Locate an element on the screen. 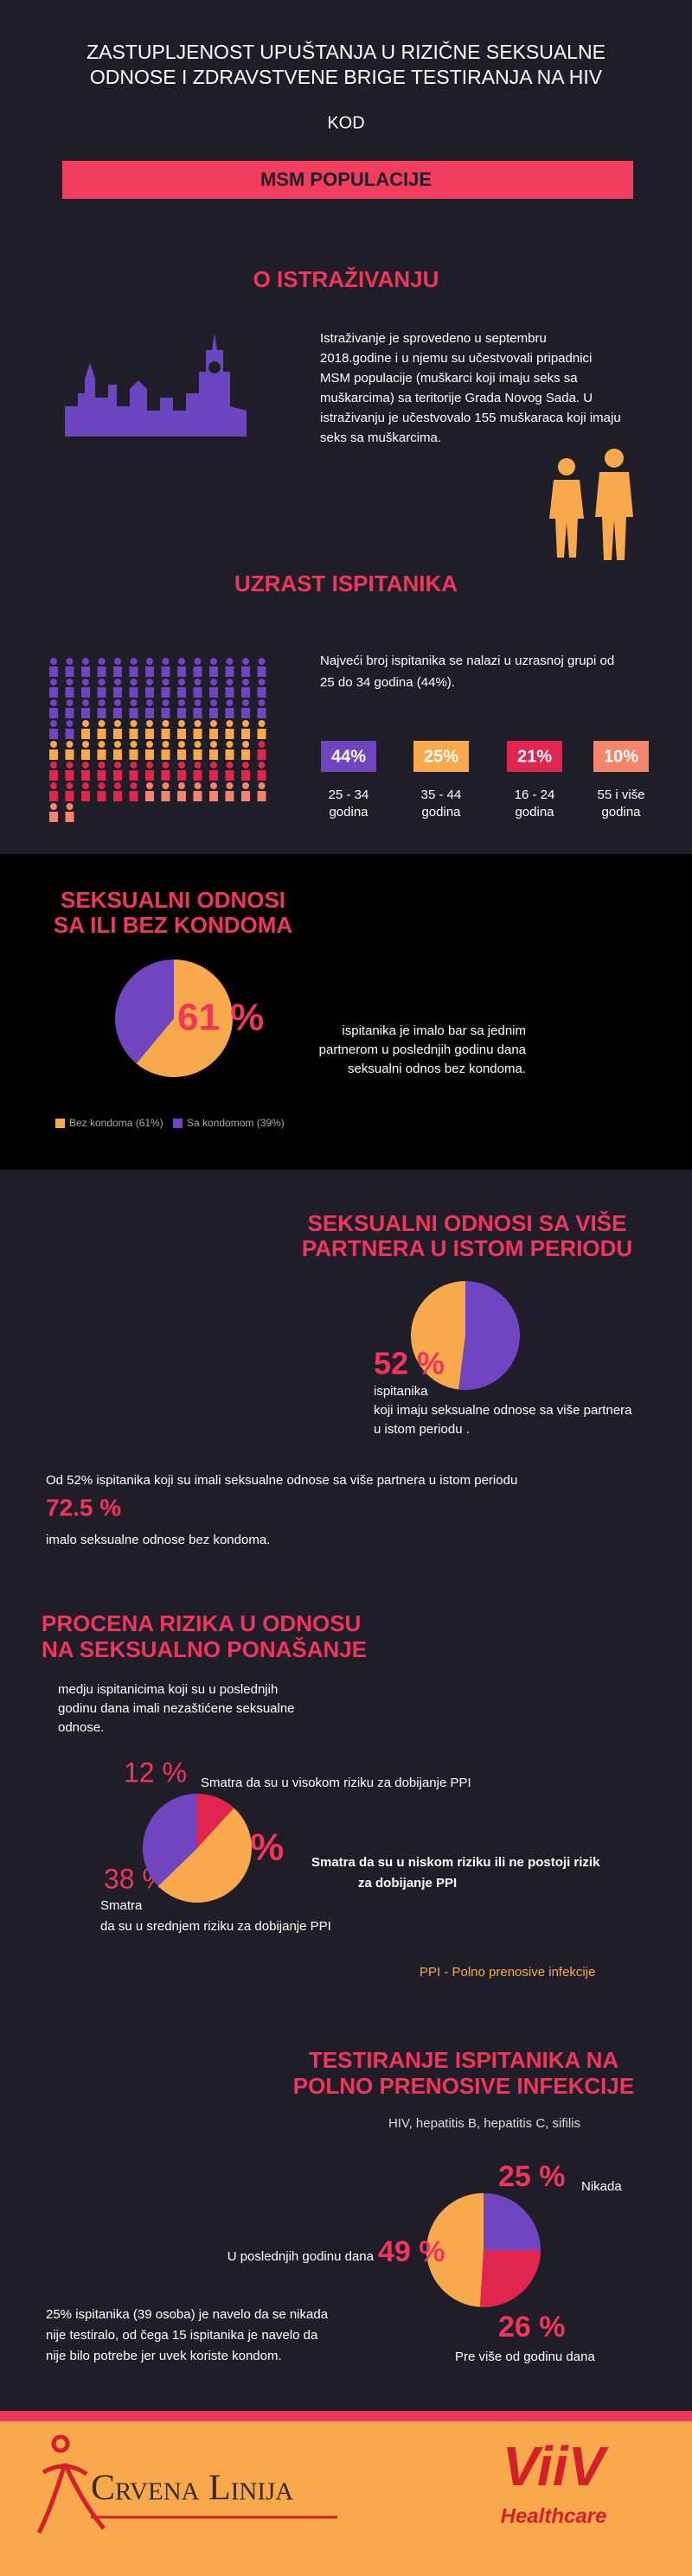  text: medju ispitanicima koji su u poslednjih is located at coordinates (168, 1689).